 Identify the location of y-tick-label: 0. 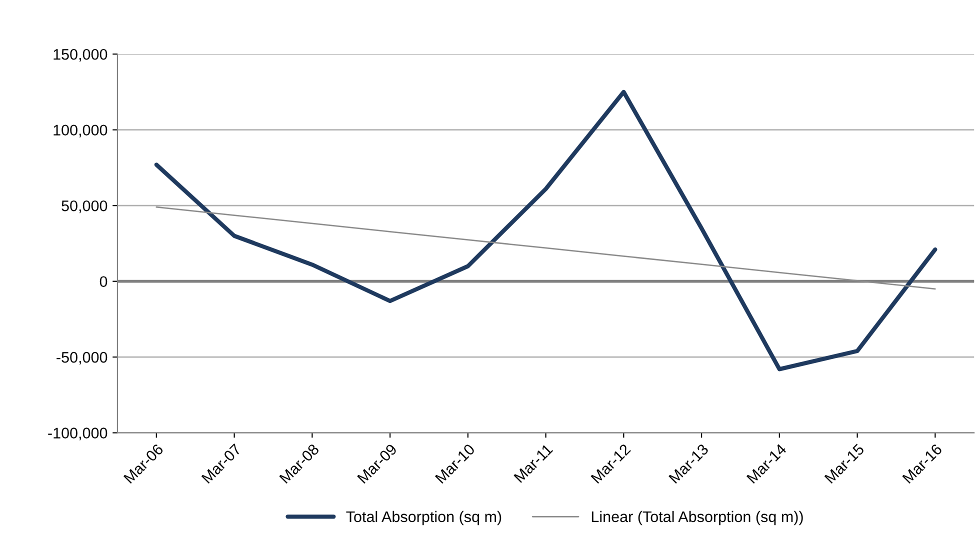
(104, 282).